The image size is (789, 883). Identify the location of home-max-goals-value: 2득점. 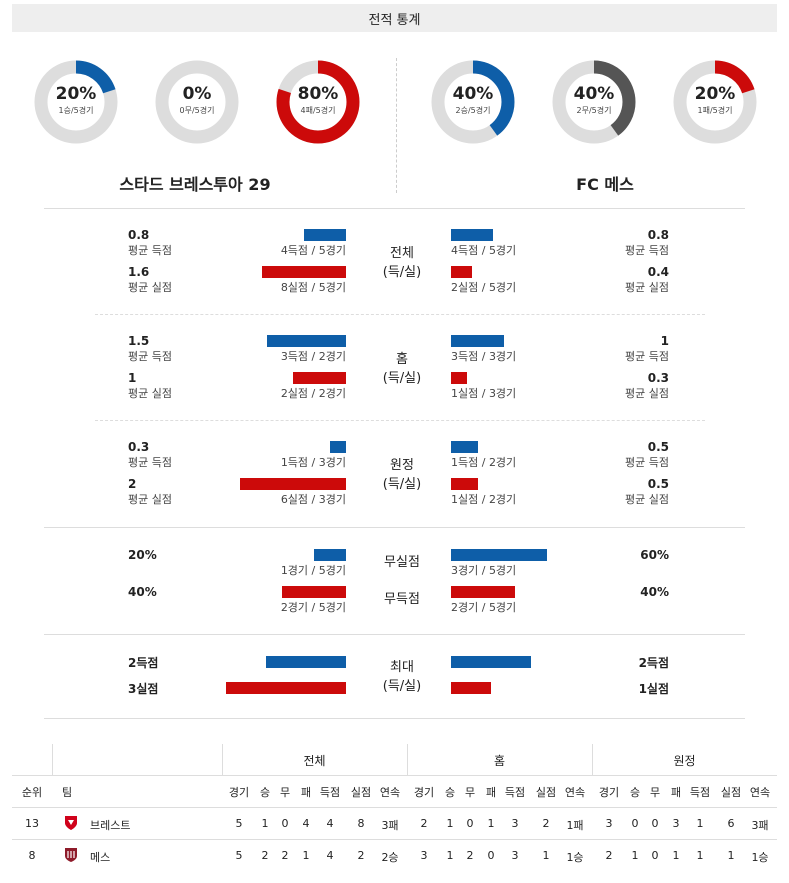
(143, 663).